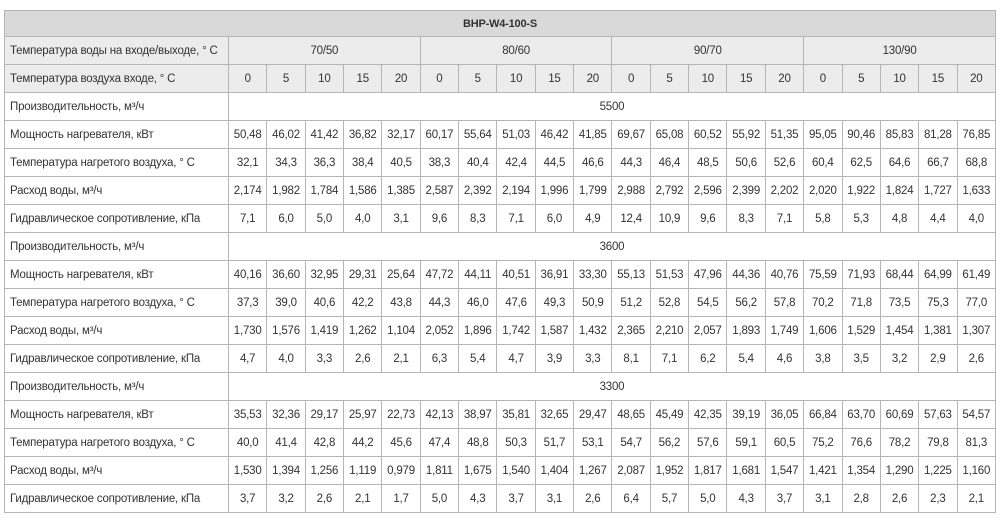 Image resolution: width=1000 pixels, height=524 pixels. Describe the element at coordinates (363, 190) in the screenshot. I see `table-cell: 1,586` at that location.